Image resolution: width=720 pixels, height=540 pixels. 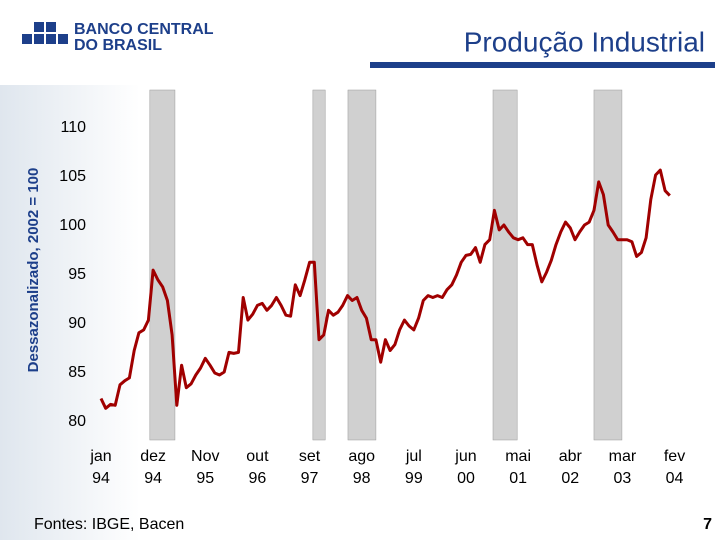 I want to click on x-tick-label: abr 02, so click(x=570, y=467).